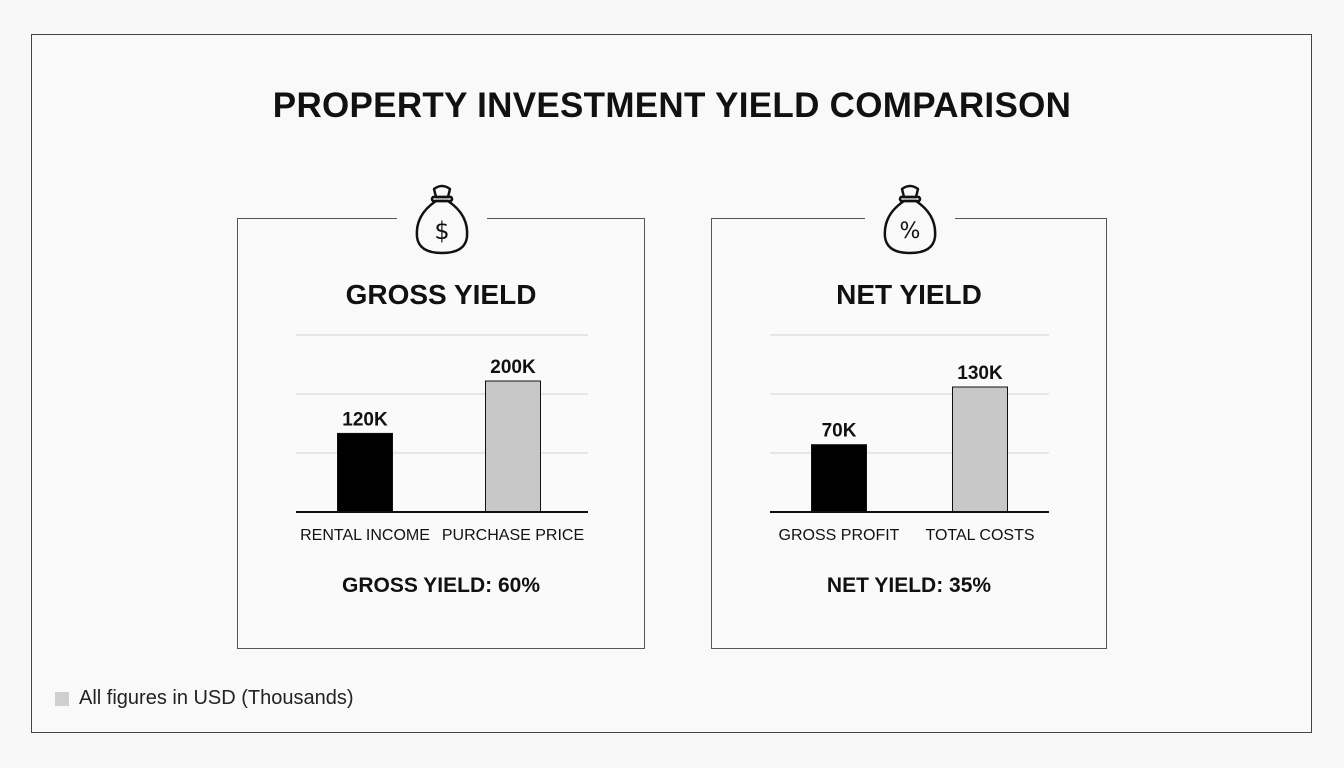  Describe the element at coordinates (365, 472) in the screenshot. I see `bar-rental-income` at that location.